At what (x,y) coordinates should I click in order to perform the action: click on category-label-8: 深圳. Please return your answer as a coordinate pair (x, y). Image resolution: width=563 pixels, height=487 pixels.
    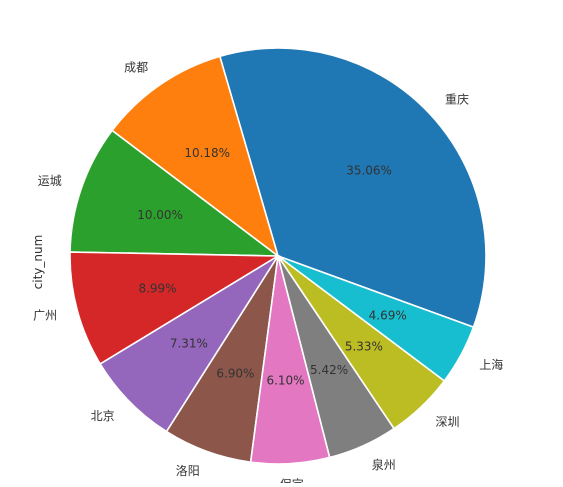
    Looking at the image, I should click on (448, 422).